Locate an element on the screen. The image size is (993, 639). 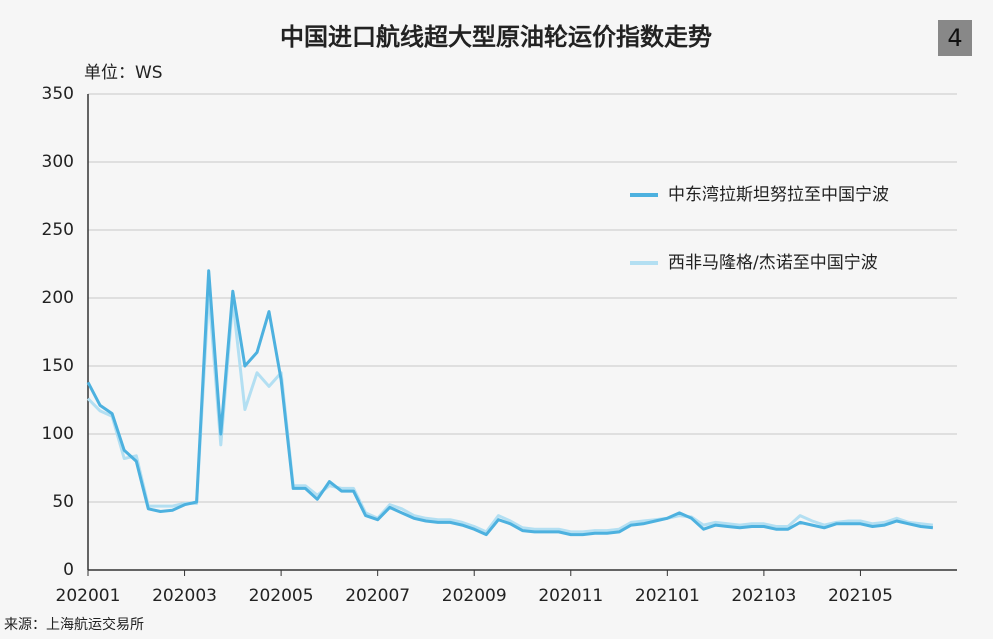
y-tick-label: 350 is located at coordinates (58, 94).